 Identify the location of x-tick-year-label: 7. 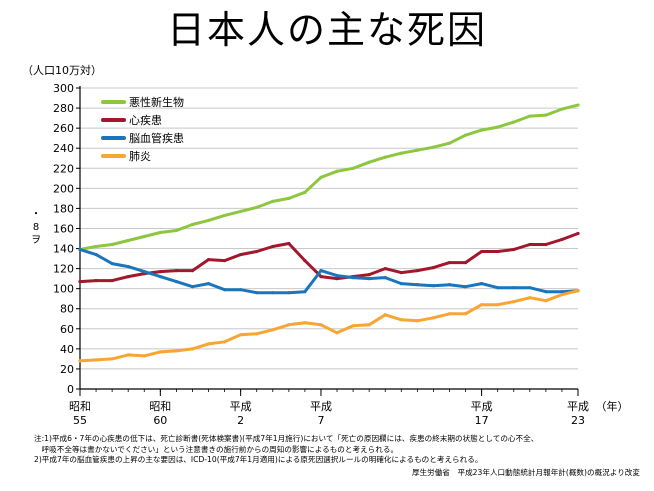
(320, 420).